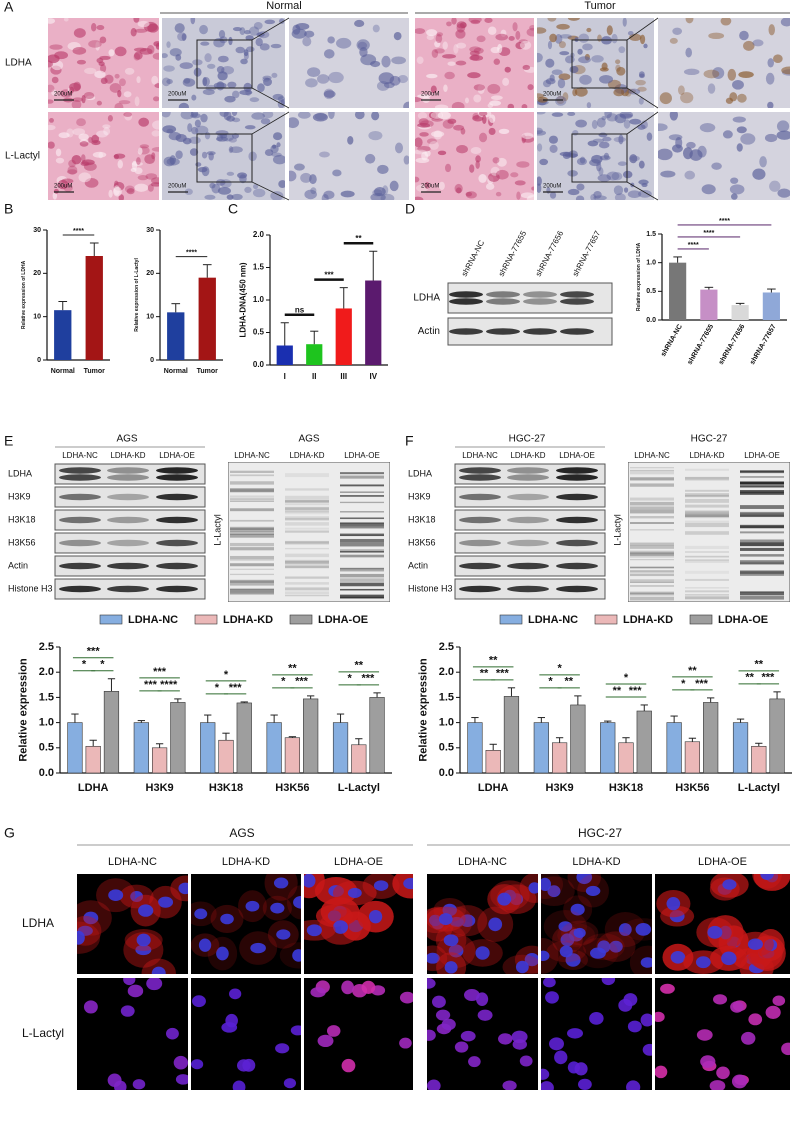  What do you see at coordinates (89, 937) in the screenshot?
I see `cytoplasm` at bounding box center [89, 937].